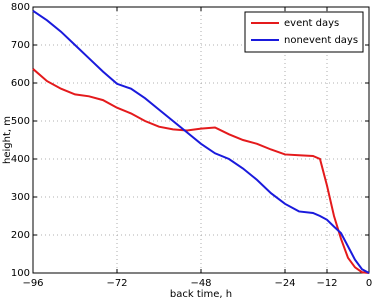  I want to click on y-tick-label: 600, so click(20, 83).